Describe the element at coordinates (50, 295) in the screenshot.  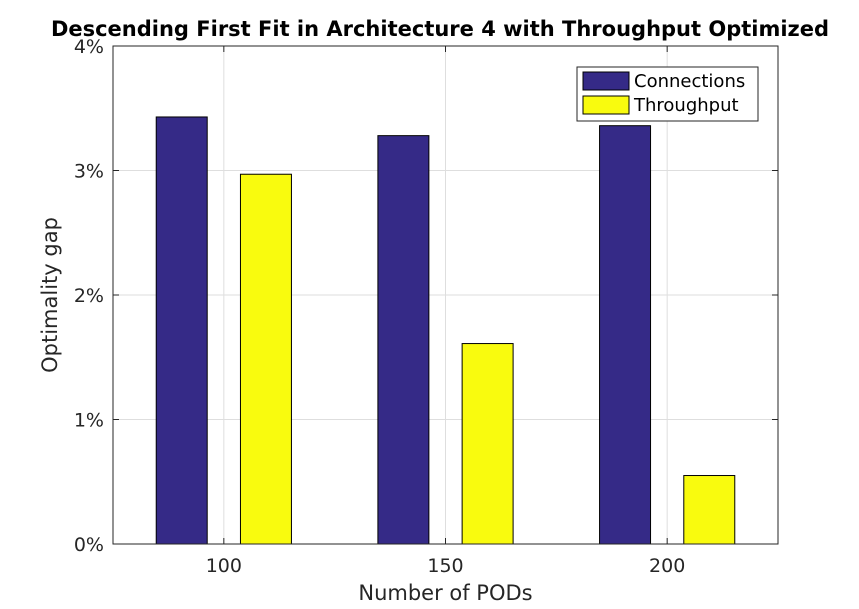
I see `y-axis-label: Optimality gap` at that location.